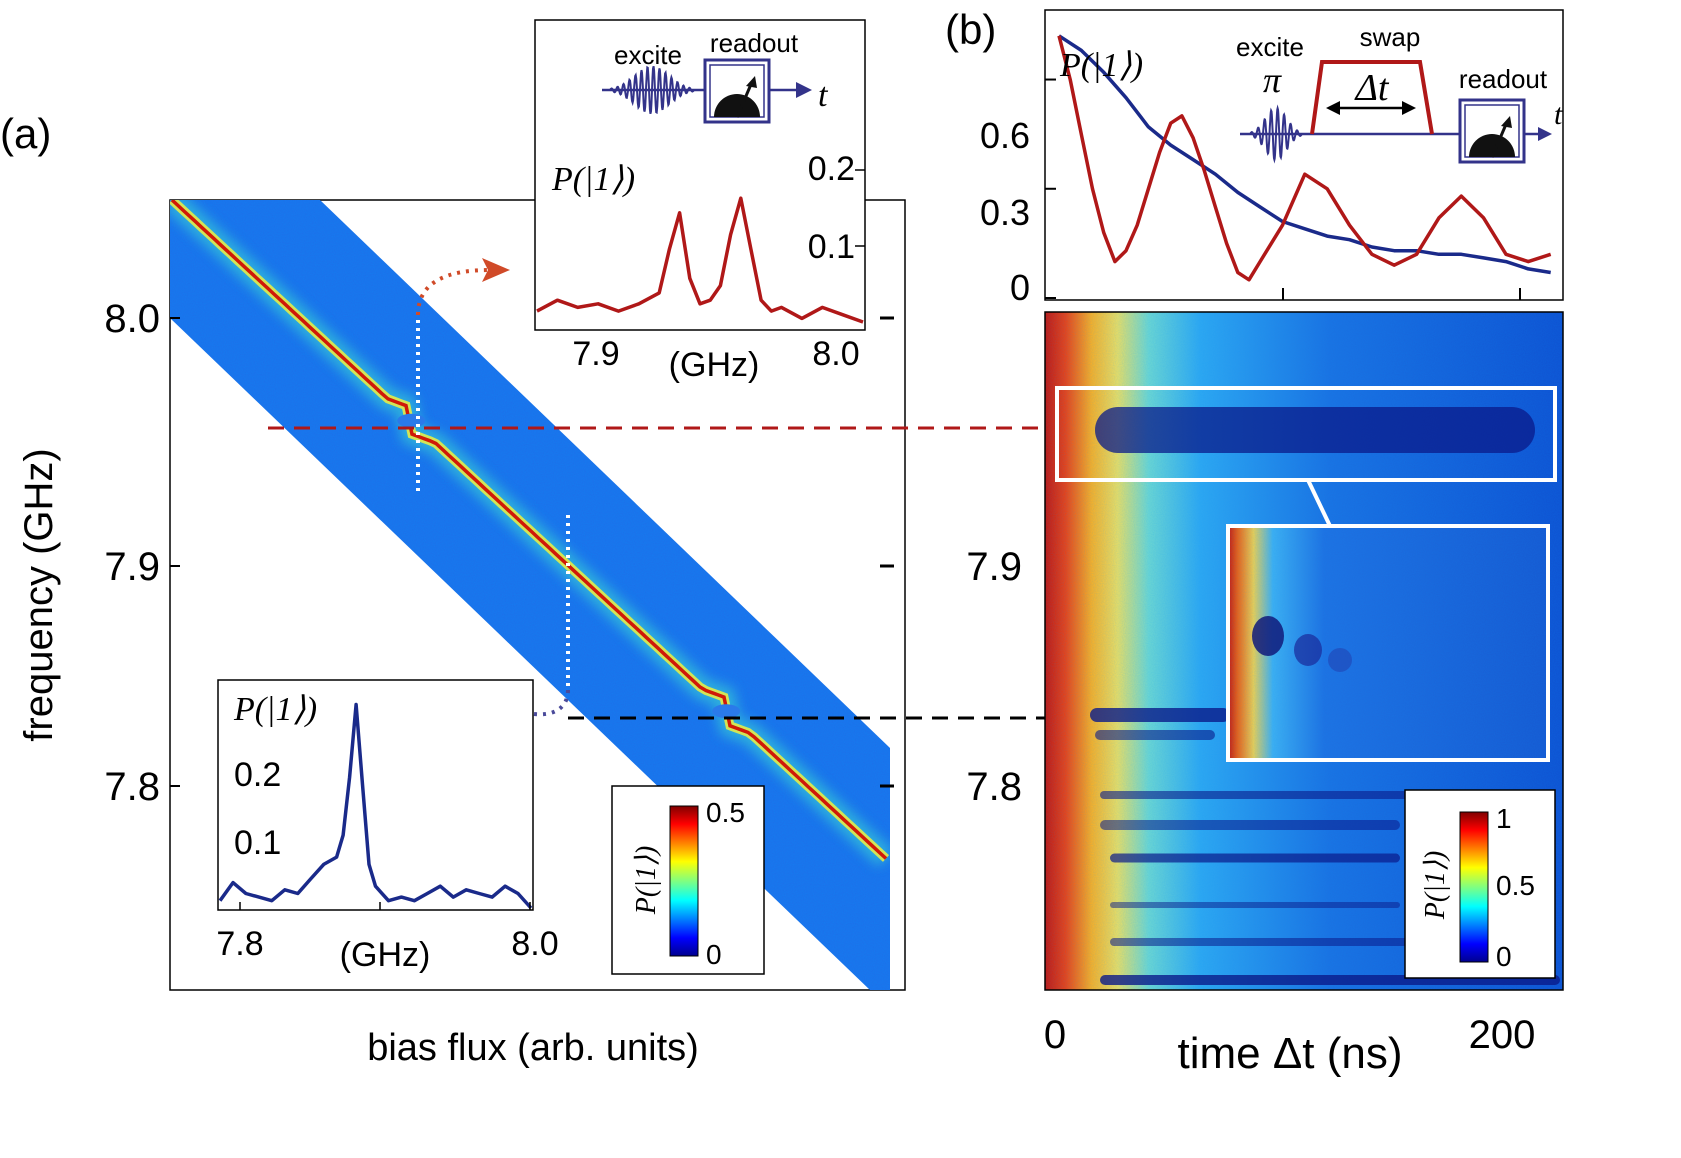 Image resolution: width=1681 pixels, height=1158 pixels. I want to click on zoom-highlight-box, so click(1306, 434).